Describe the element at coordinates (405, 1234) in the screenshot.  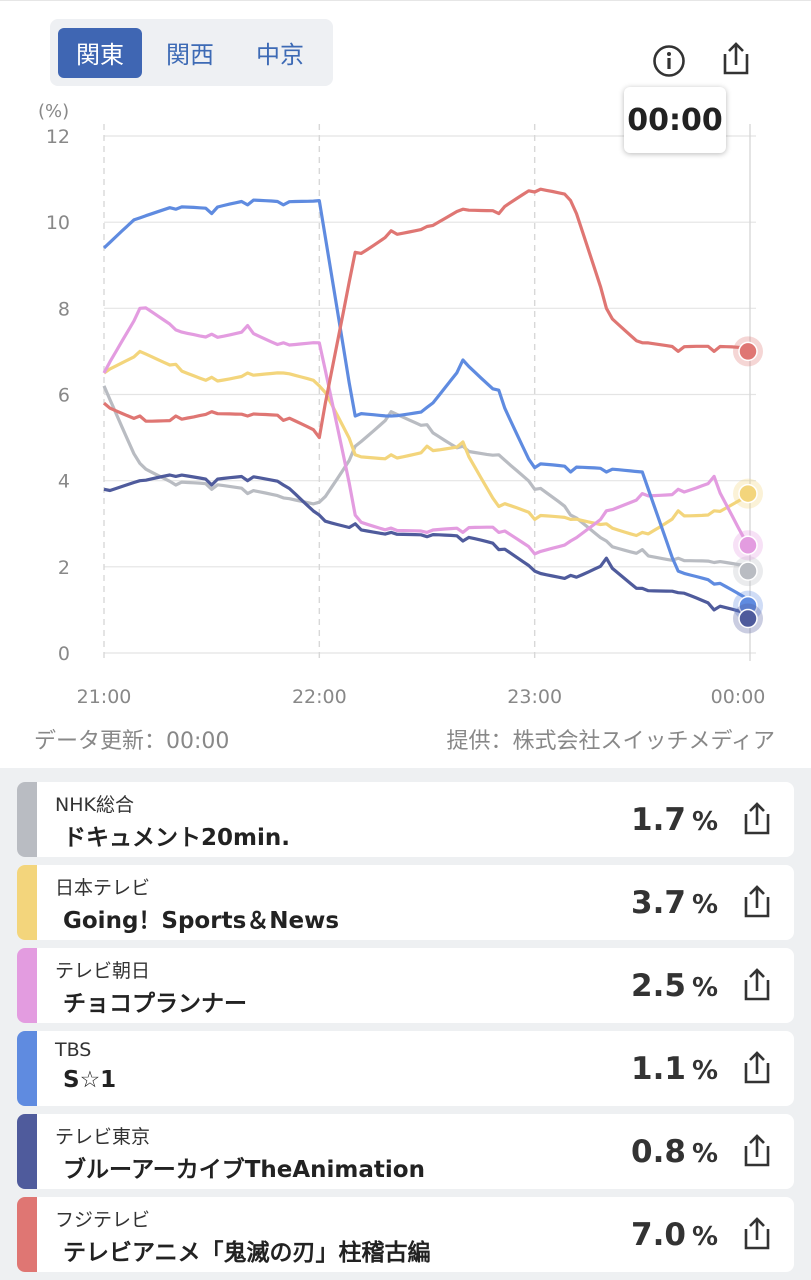
I see `program-card-fuji: フジテレビ テレビアニメ「鬼滅の刃」柱稽古編 7.0%` at that location.